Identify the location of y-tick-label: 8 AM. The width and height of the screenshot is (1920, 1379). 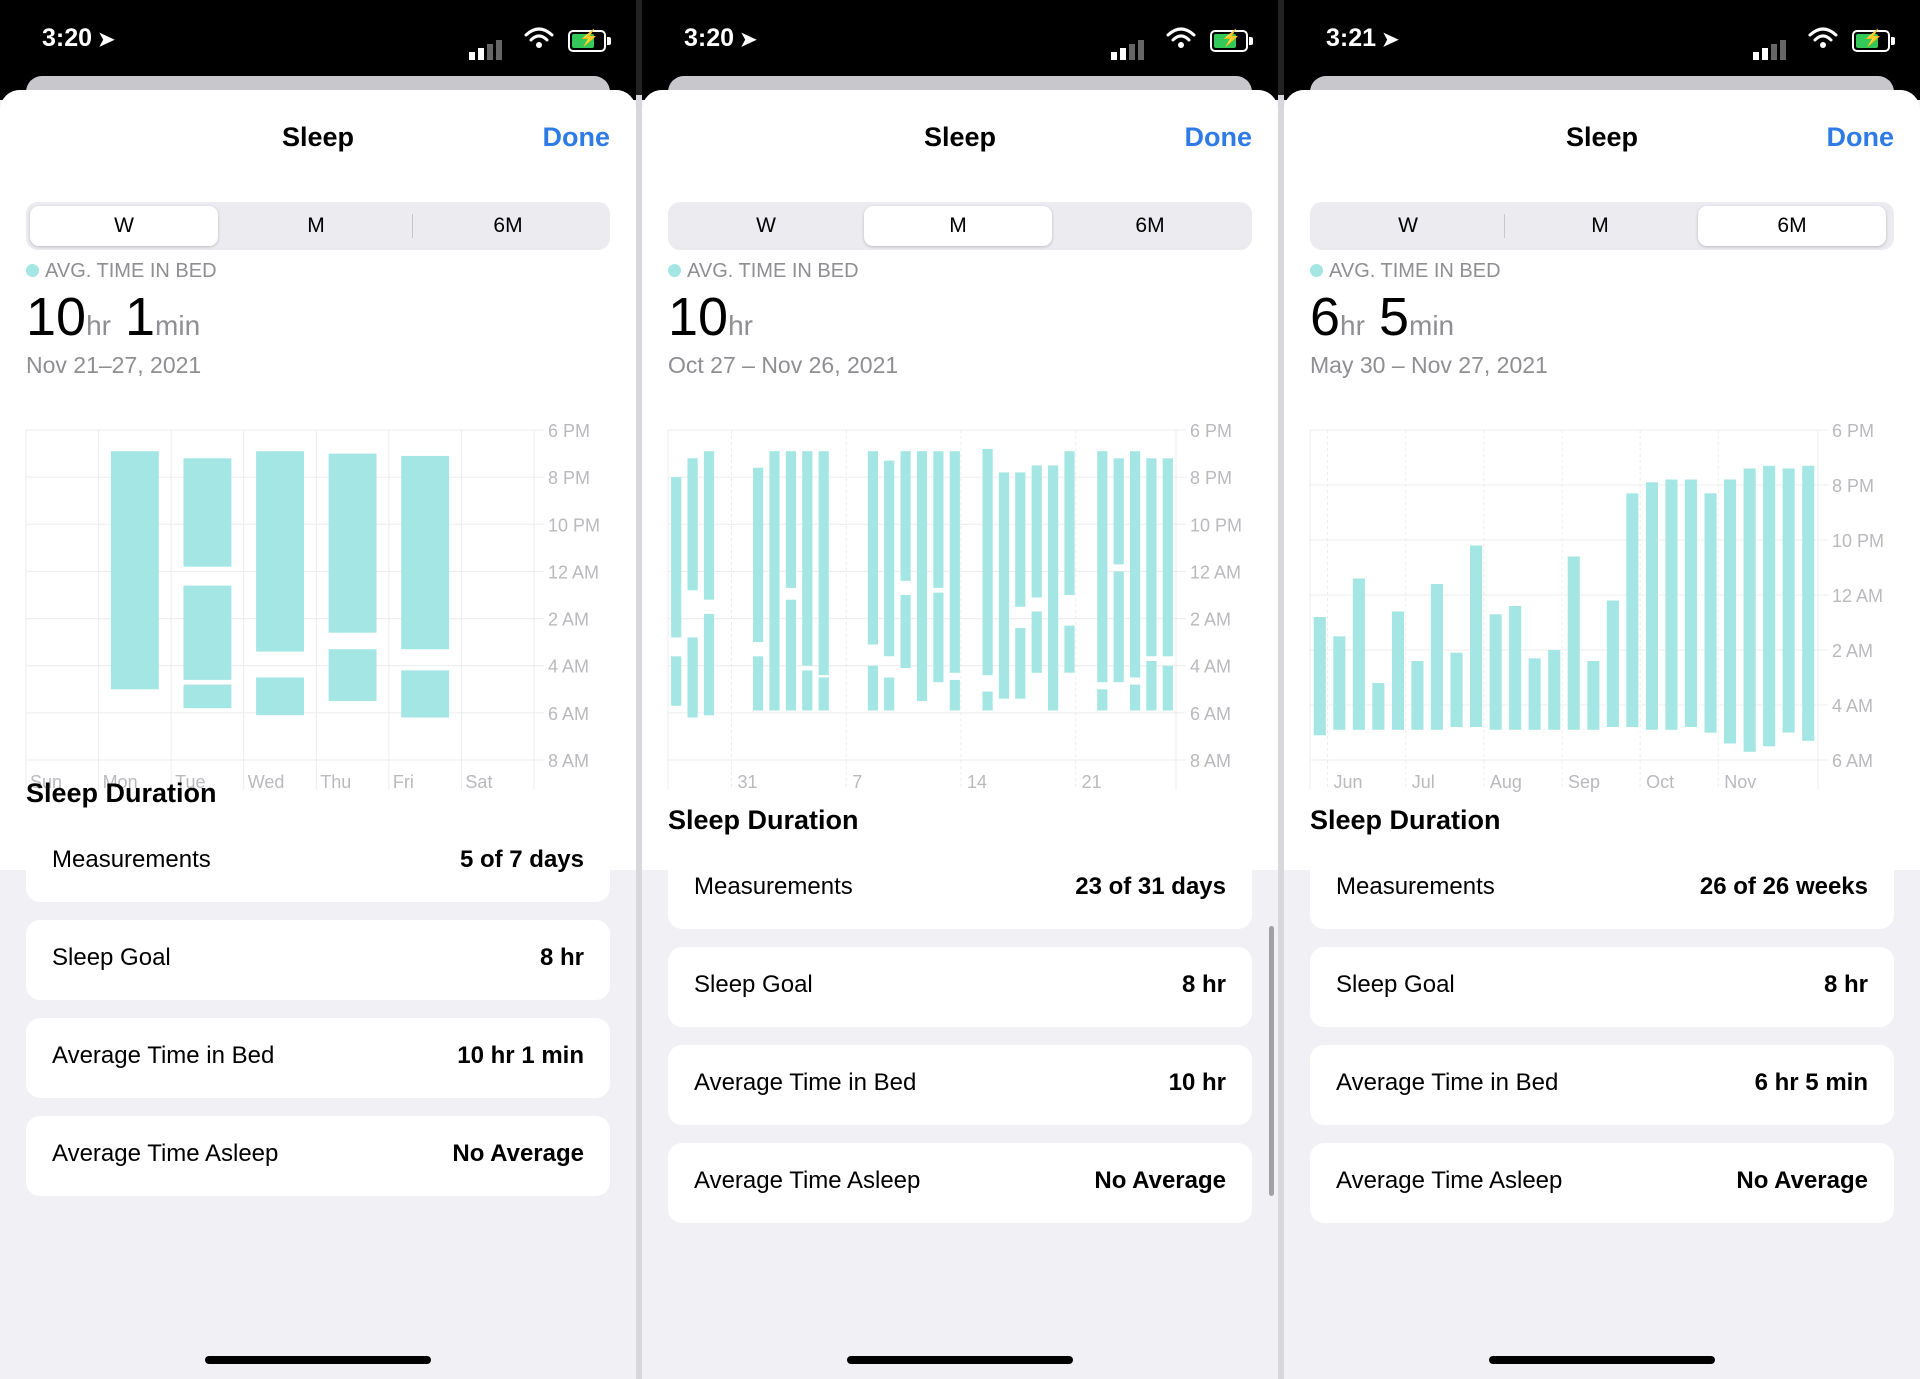
(568, 761).